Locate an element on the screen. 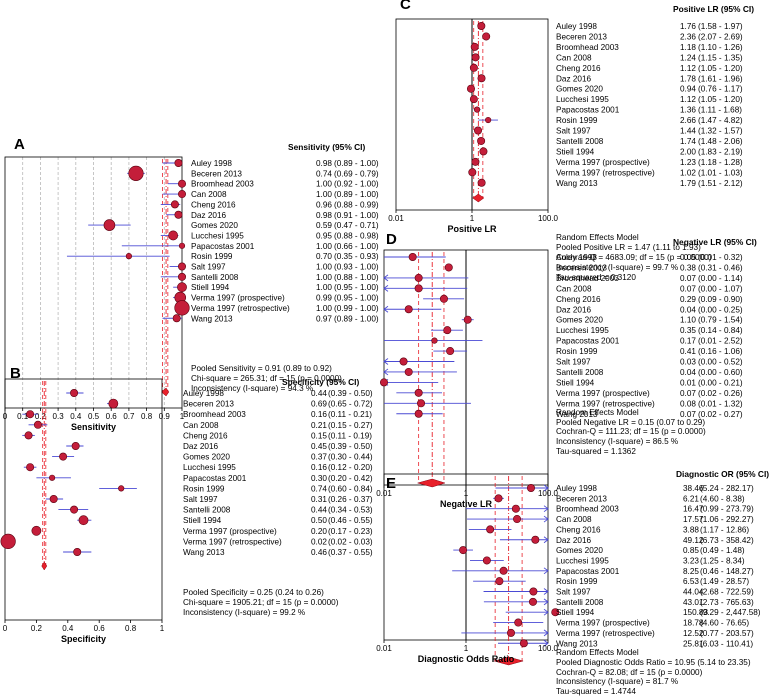 The height and width of the screenshot is (698, 777). panel-b-ci-label: (0.12 - 0.20) is located at coordinates (350, 467).